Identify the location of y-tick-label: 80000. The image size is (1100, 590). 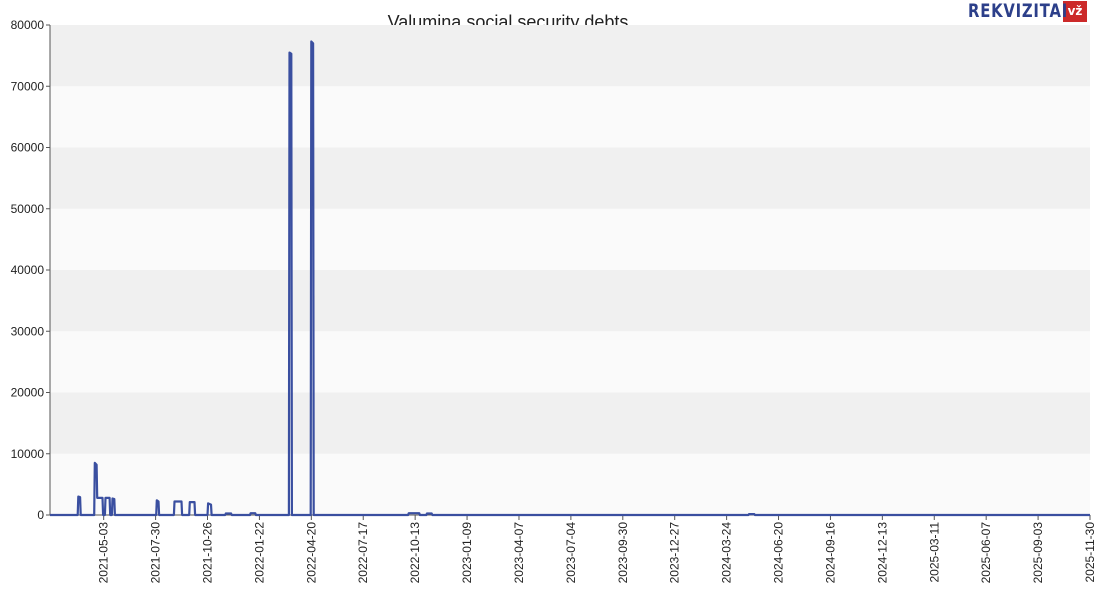
(28, 25).